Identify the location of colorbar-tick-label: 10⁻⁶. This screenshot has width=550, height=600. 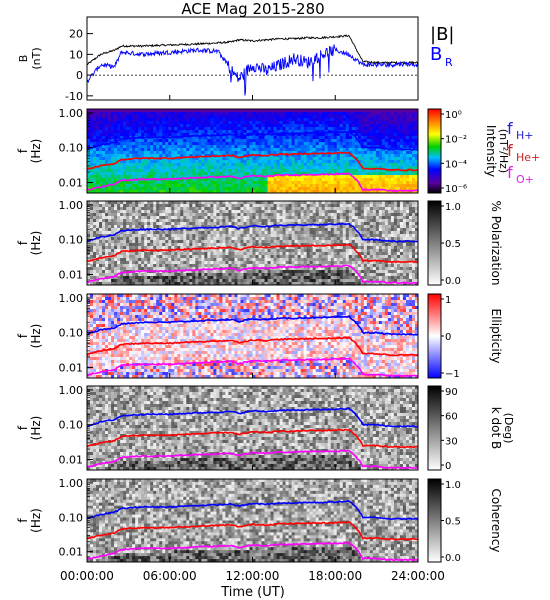
(456, 189).